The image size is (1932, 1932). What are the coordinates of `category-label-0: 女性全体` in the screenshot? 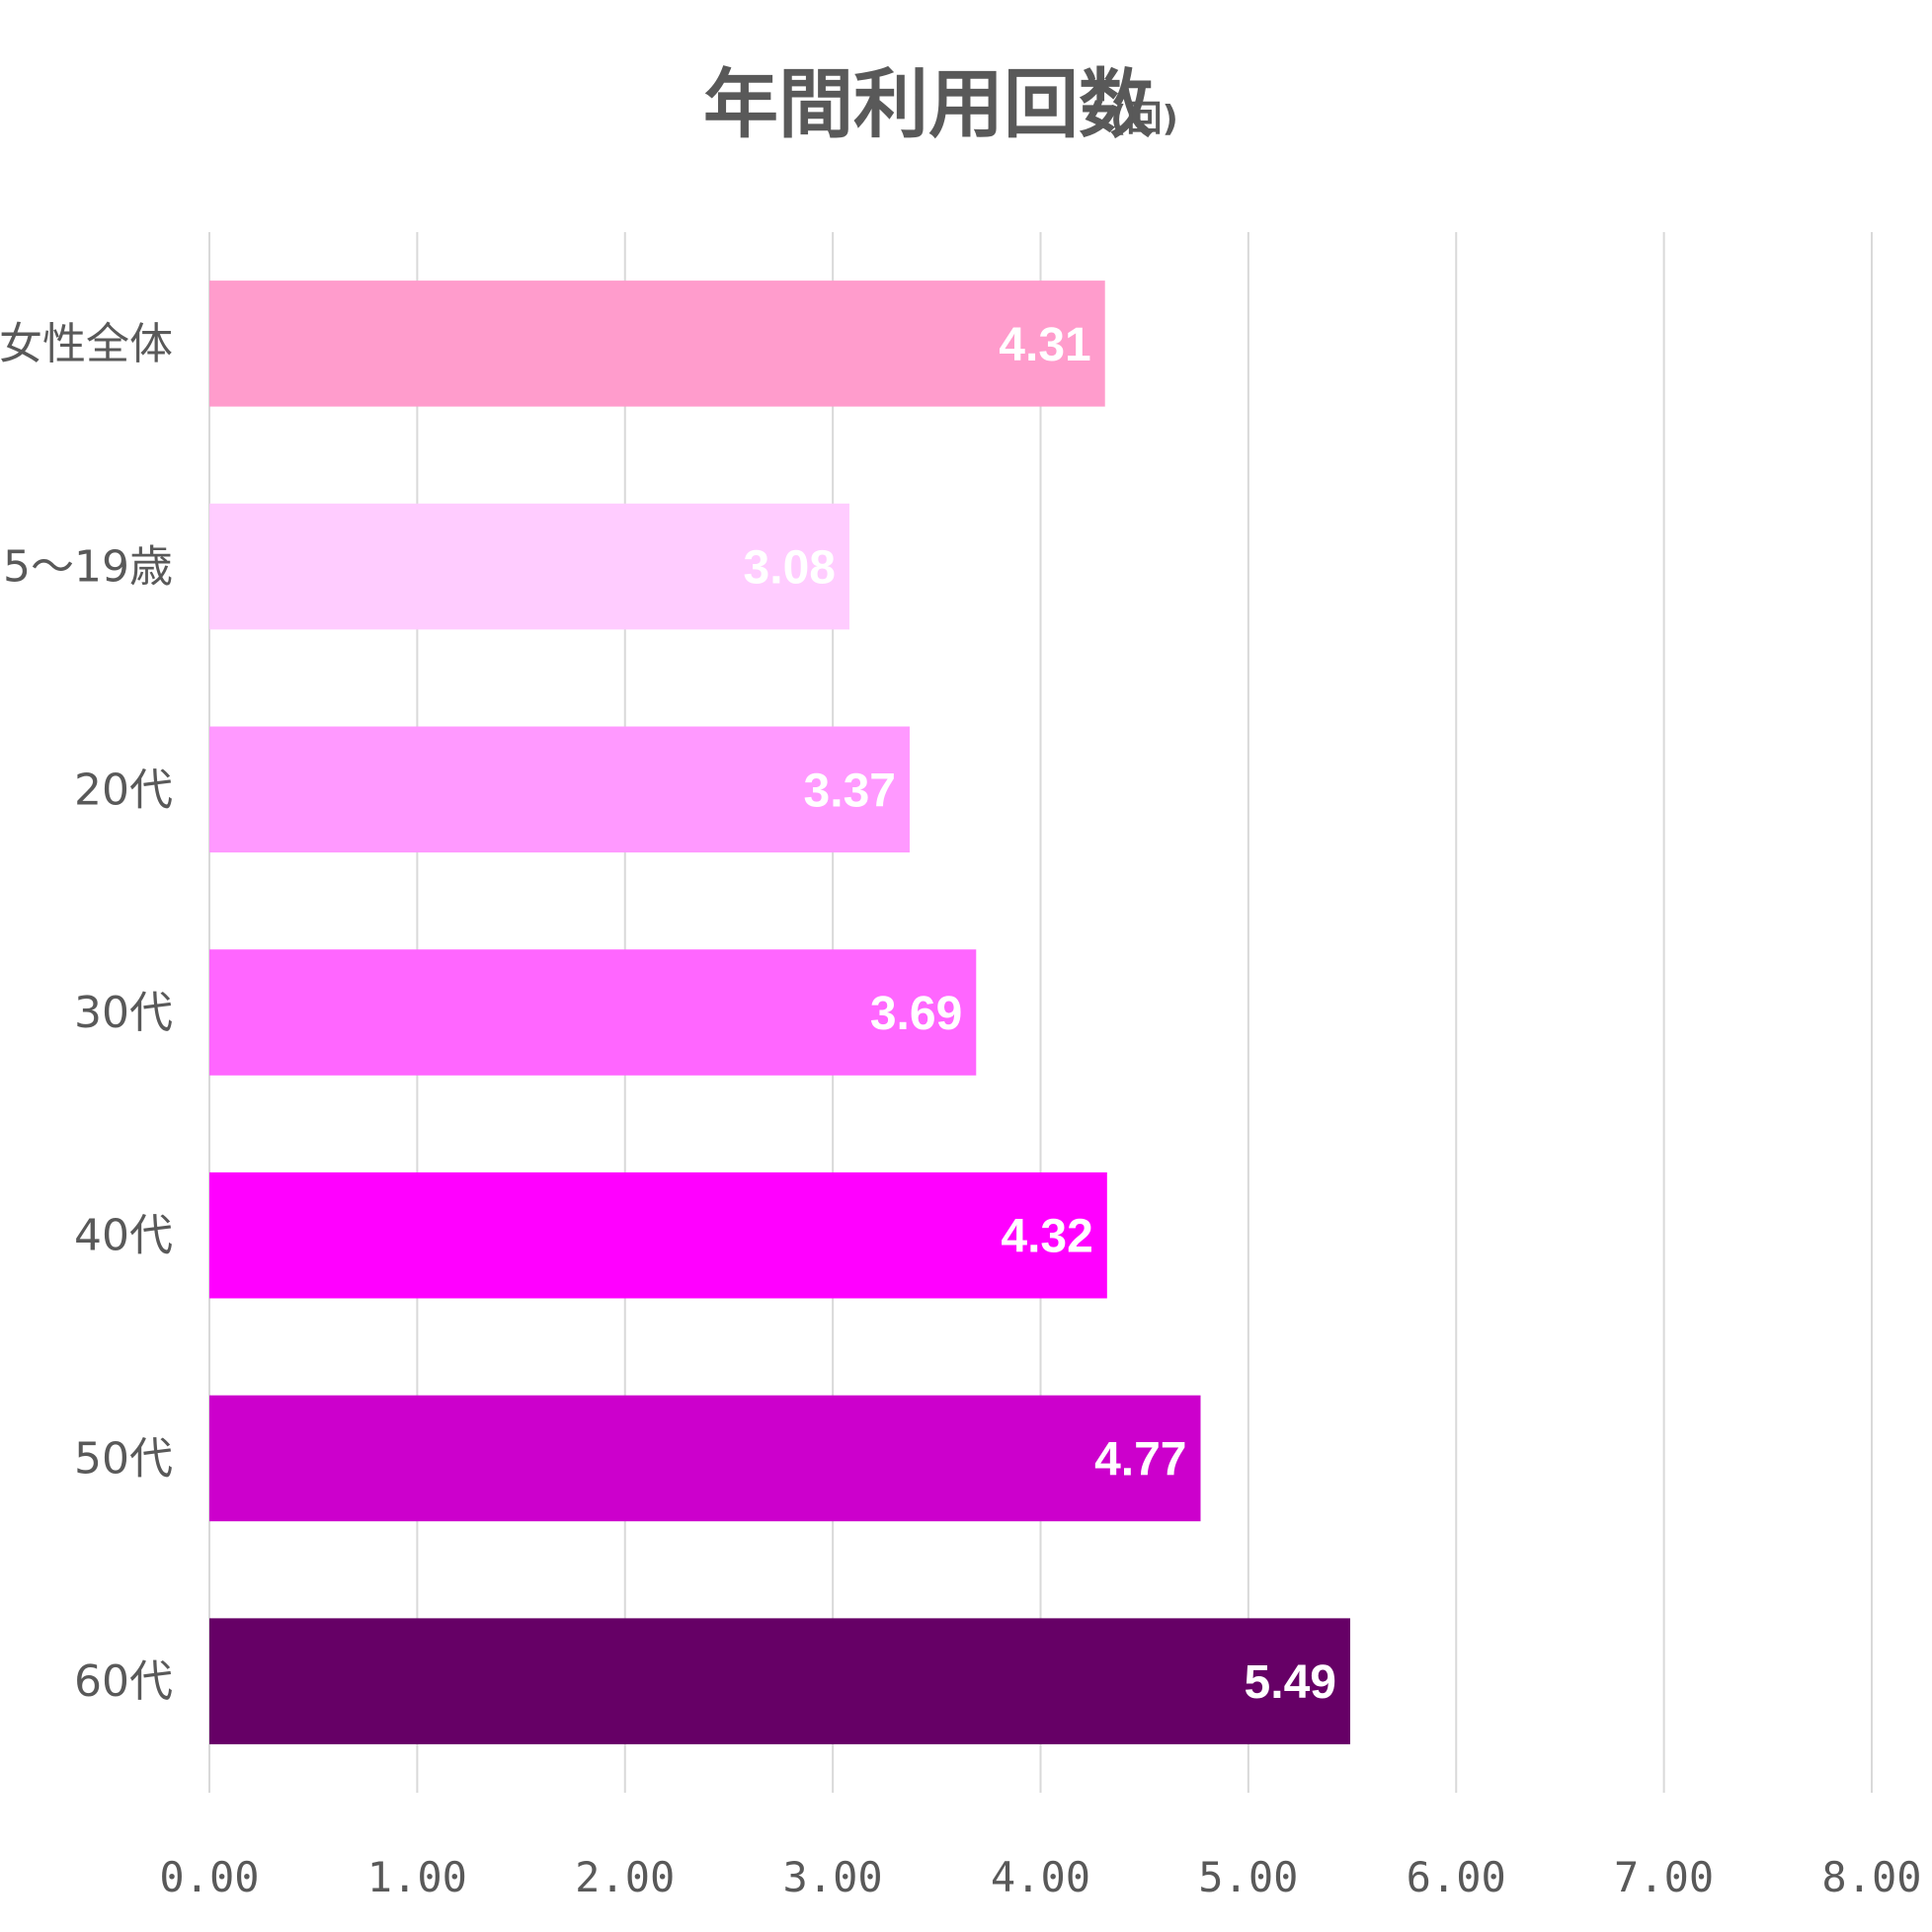 It's located at (86, 344).